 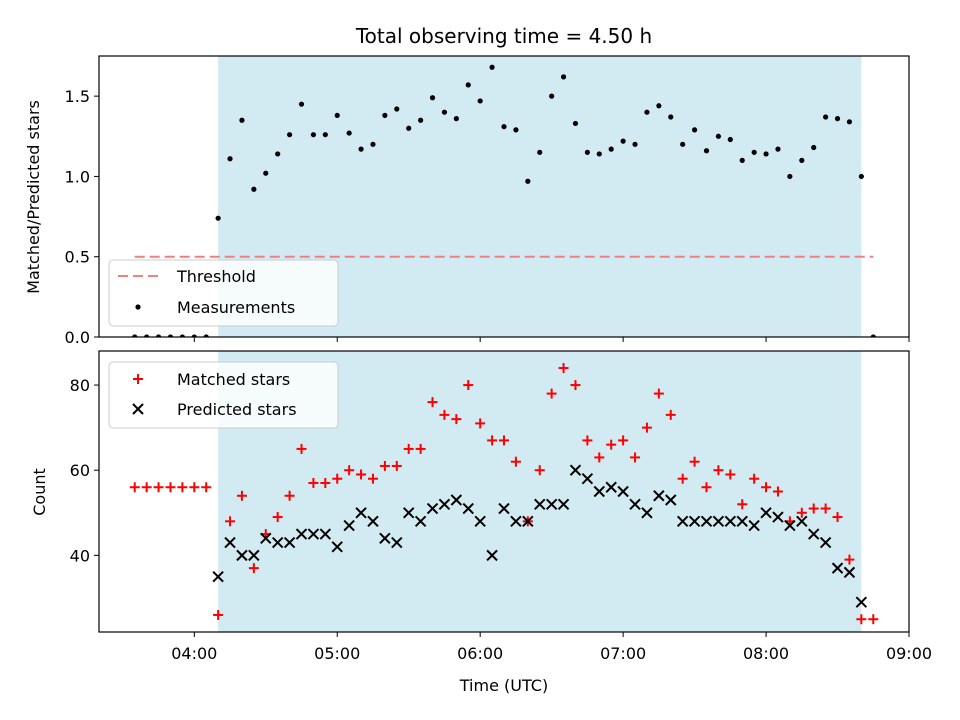 What do you see at coordinates (138, 409) in the screenshot?
I see `legend-predicted-swatch` at bounding box center [138, 409].